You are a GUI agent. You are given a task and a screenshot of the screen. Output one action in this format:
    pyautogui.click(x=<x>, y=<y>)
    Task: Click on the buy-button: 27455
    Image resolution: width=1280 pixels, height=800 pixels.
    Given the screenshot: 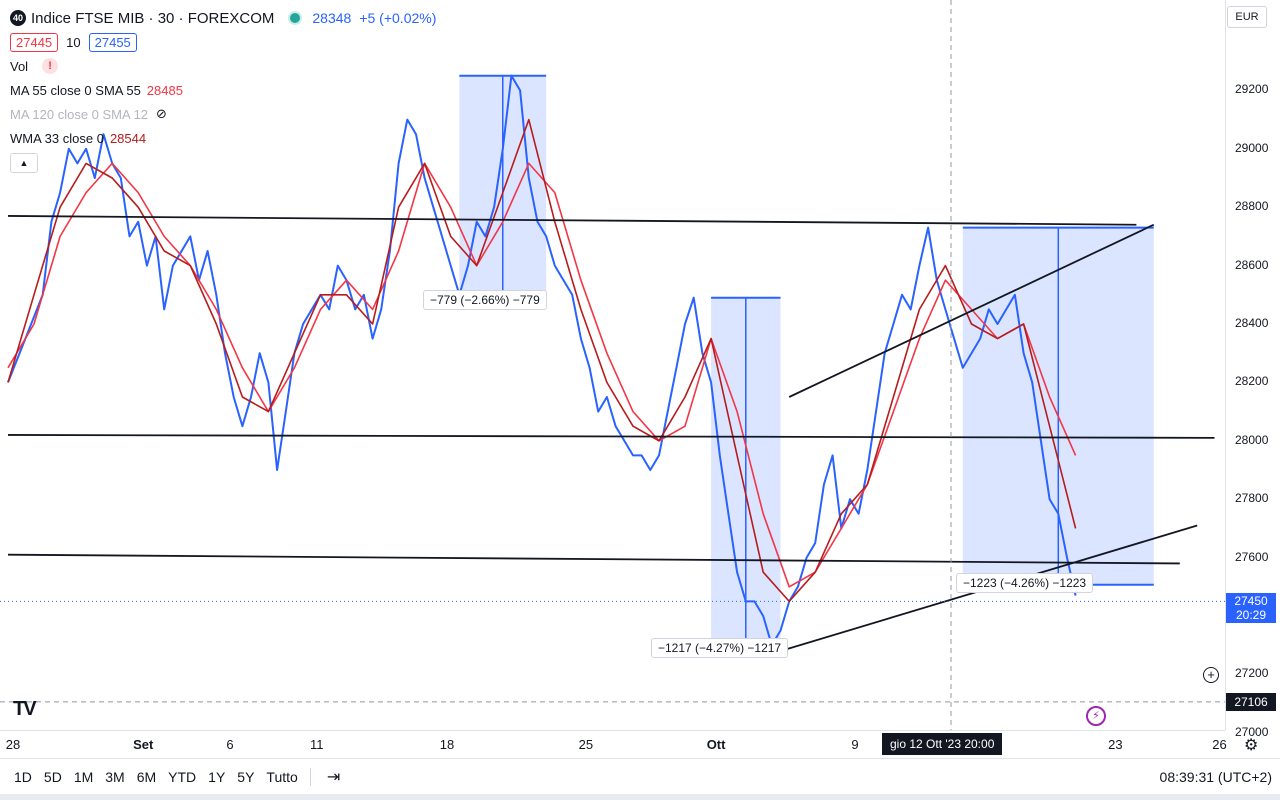 What is the action you would take?
    pyautogui.click(x=112, y=42)
    